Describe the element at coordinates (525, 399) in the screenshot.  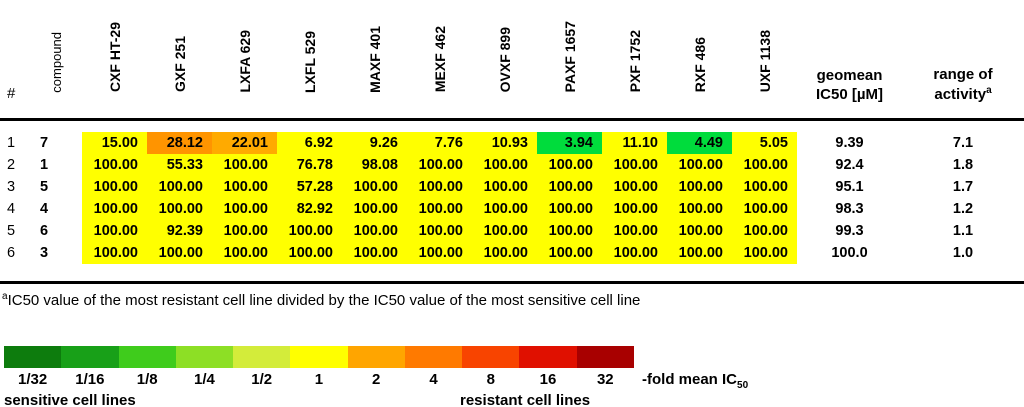
I see `resistant-cell-lines-caption: resistant cell lines` at that location.